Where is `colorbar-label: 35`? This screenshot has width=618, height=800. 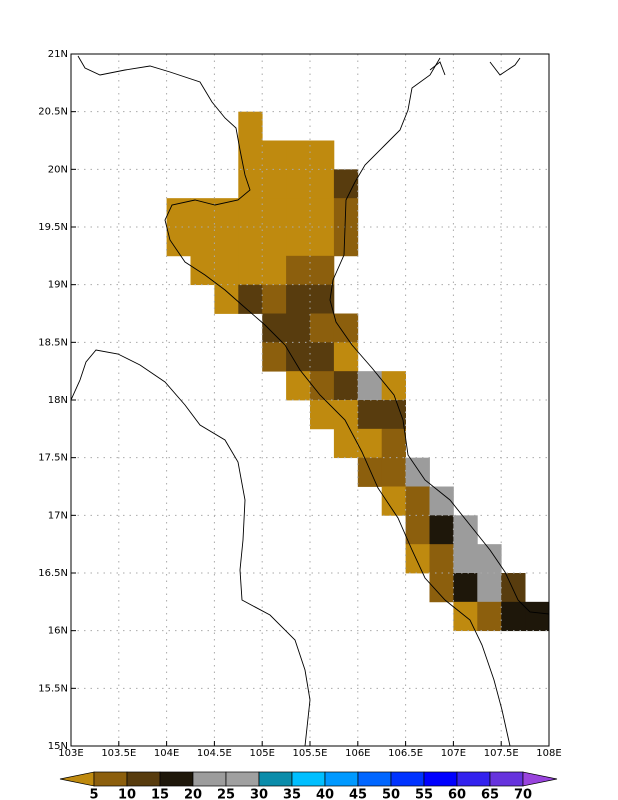
colorbar-label: 35 is located at coordinates (292, 794).